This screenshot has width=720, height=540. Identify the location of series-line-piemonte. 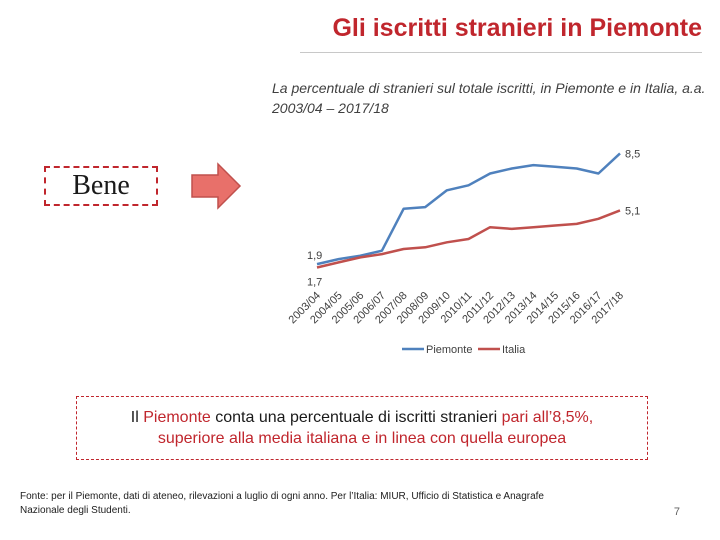
(468, 209).